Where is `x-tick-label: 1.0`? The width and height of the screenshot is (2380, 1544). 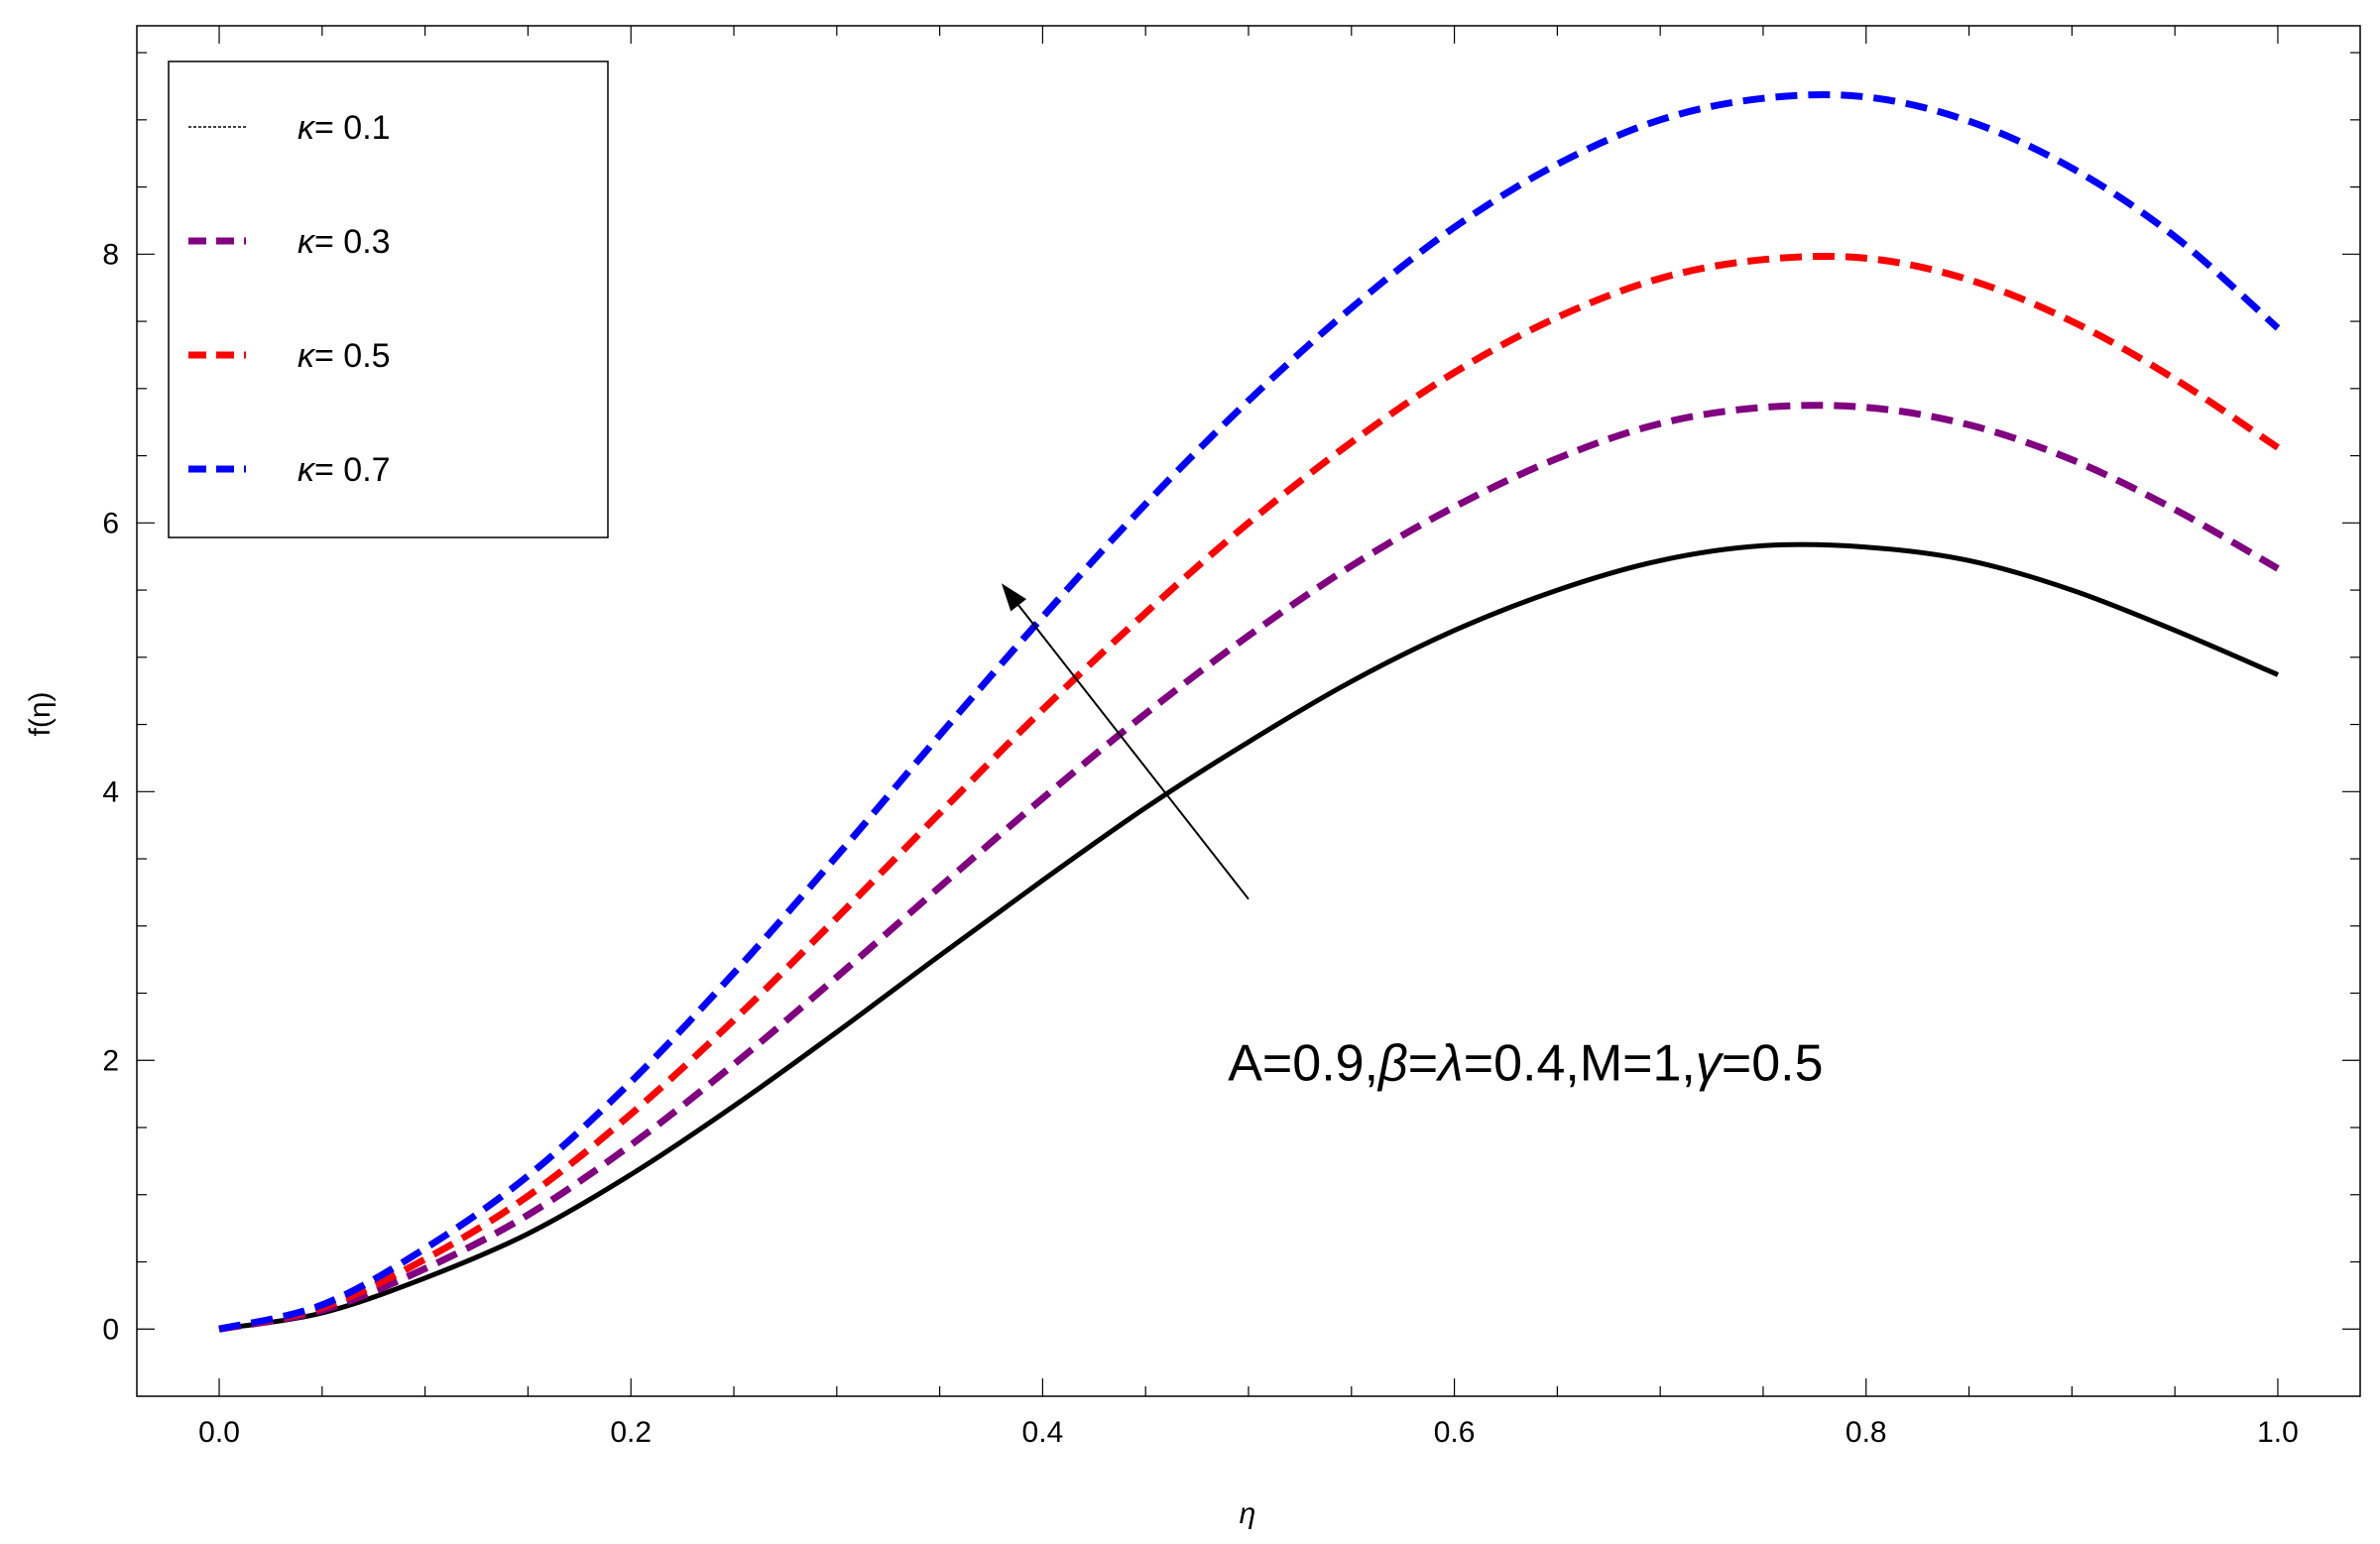
x-tick-label: 1.0 is located at coordinates (2278, 1432).